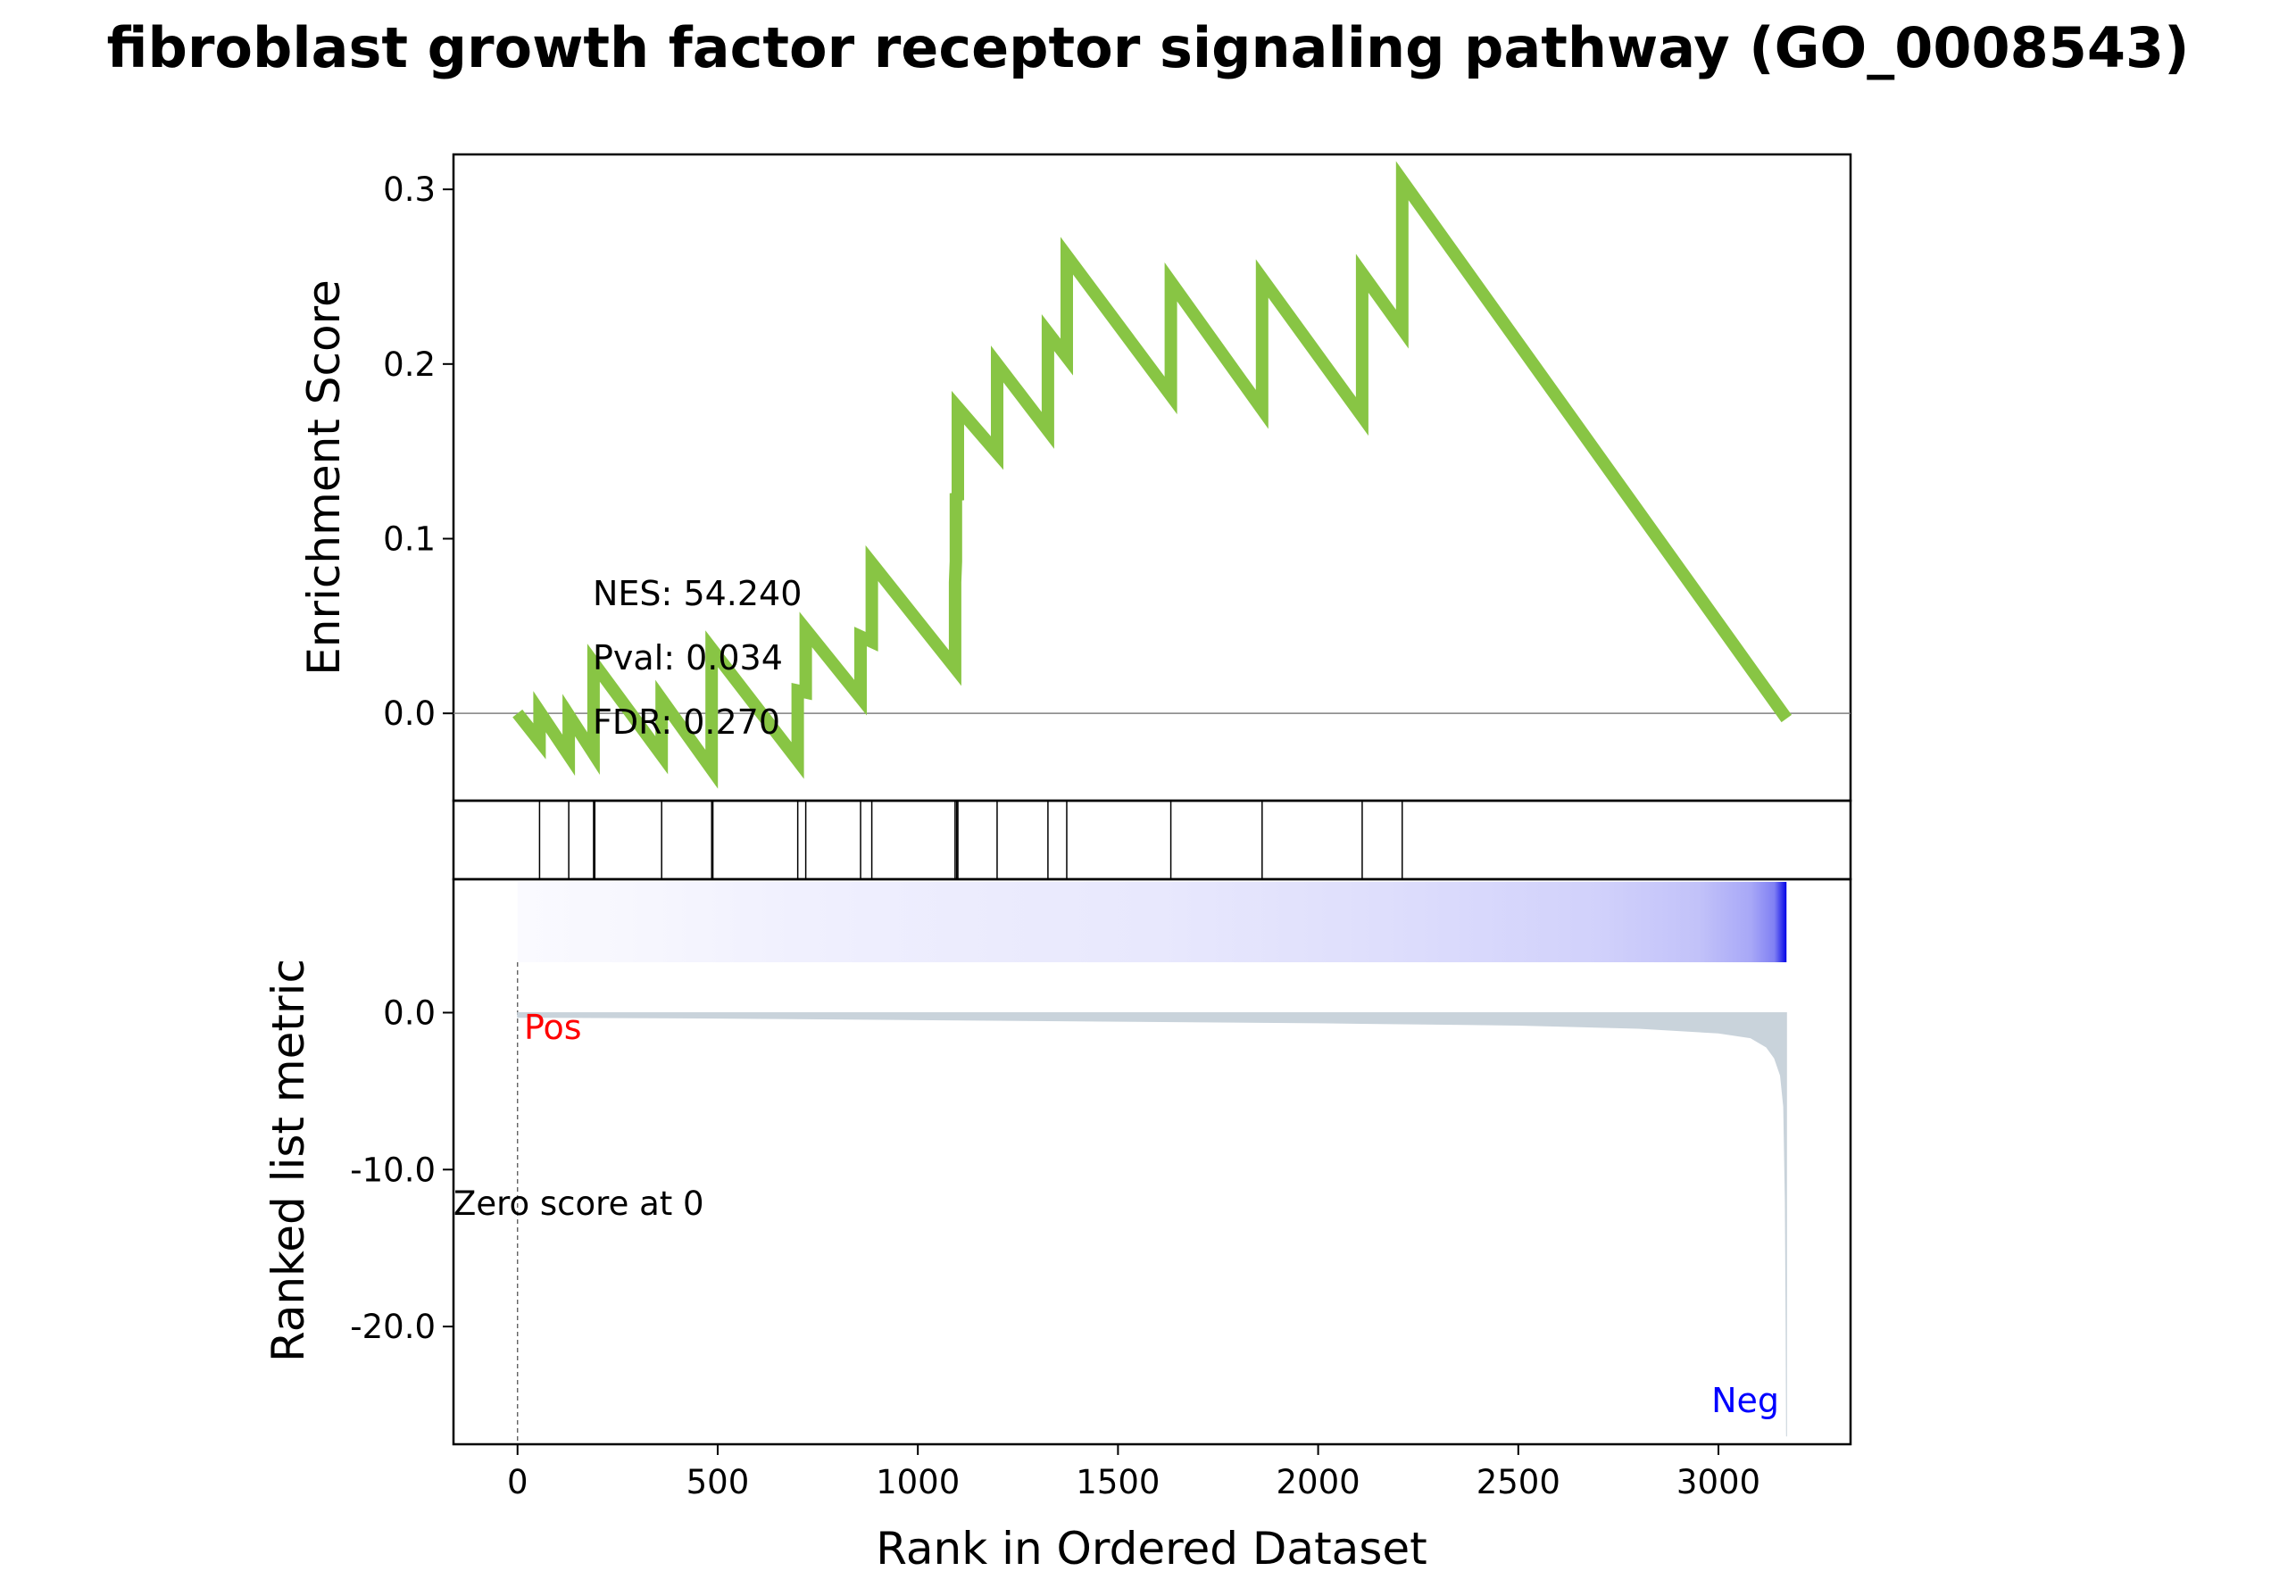 The height and width of the screenshot is (1596, 2296). I want to click on es-axis-label: Enrichment Score, so click(324, 478).